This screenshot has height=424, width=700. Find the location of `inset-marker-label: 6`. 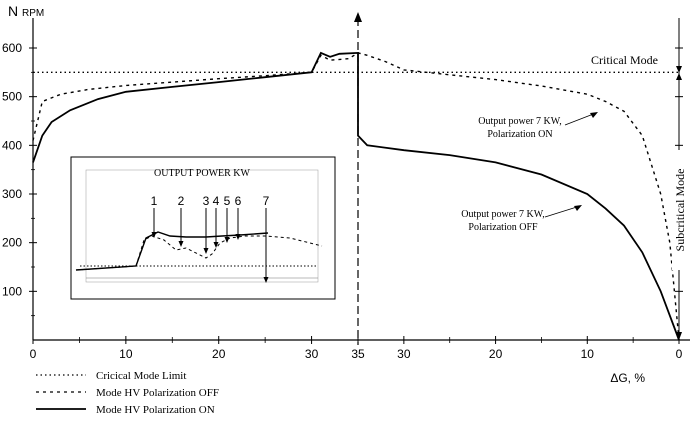

inset-marker-label: 6 is located at coordinates (238, 201).